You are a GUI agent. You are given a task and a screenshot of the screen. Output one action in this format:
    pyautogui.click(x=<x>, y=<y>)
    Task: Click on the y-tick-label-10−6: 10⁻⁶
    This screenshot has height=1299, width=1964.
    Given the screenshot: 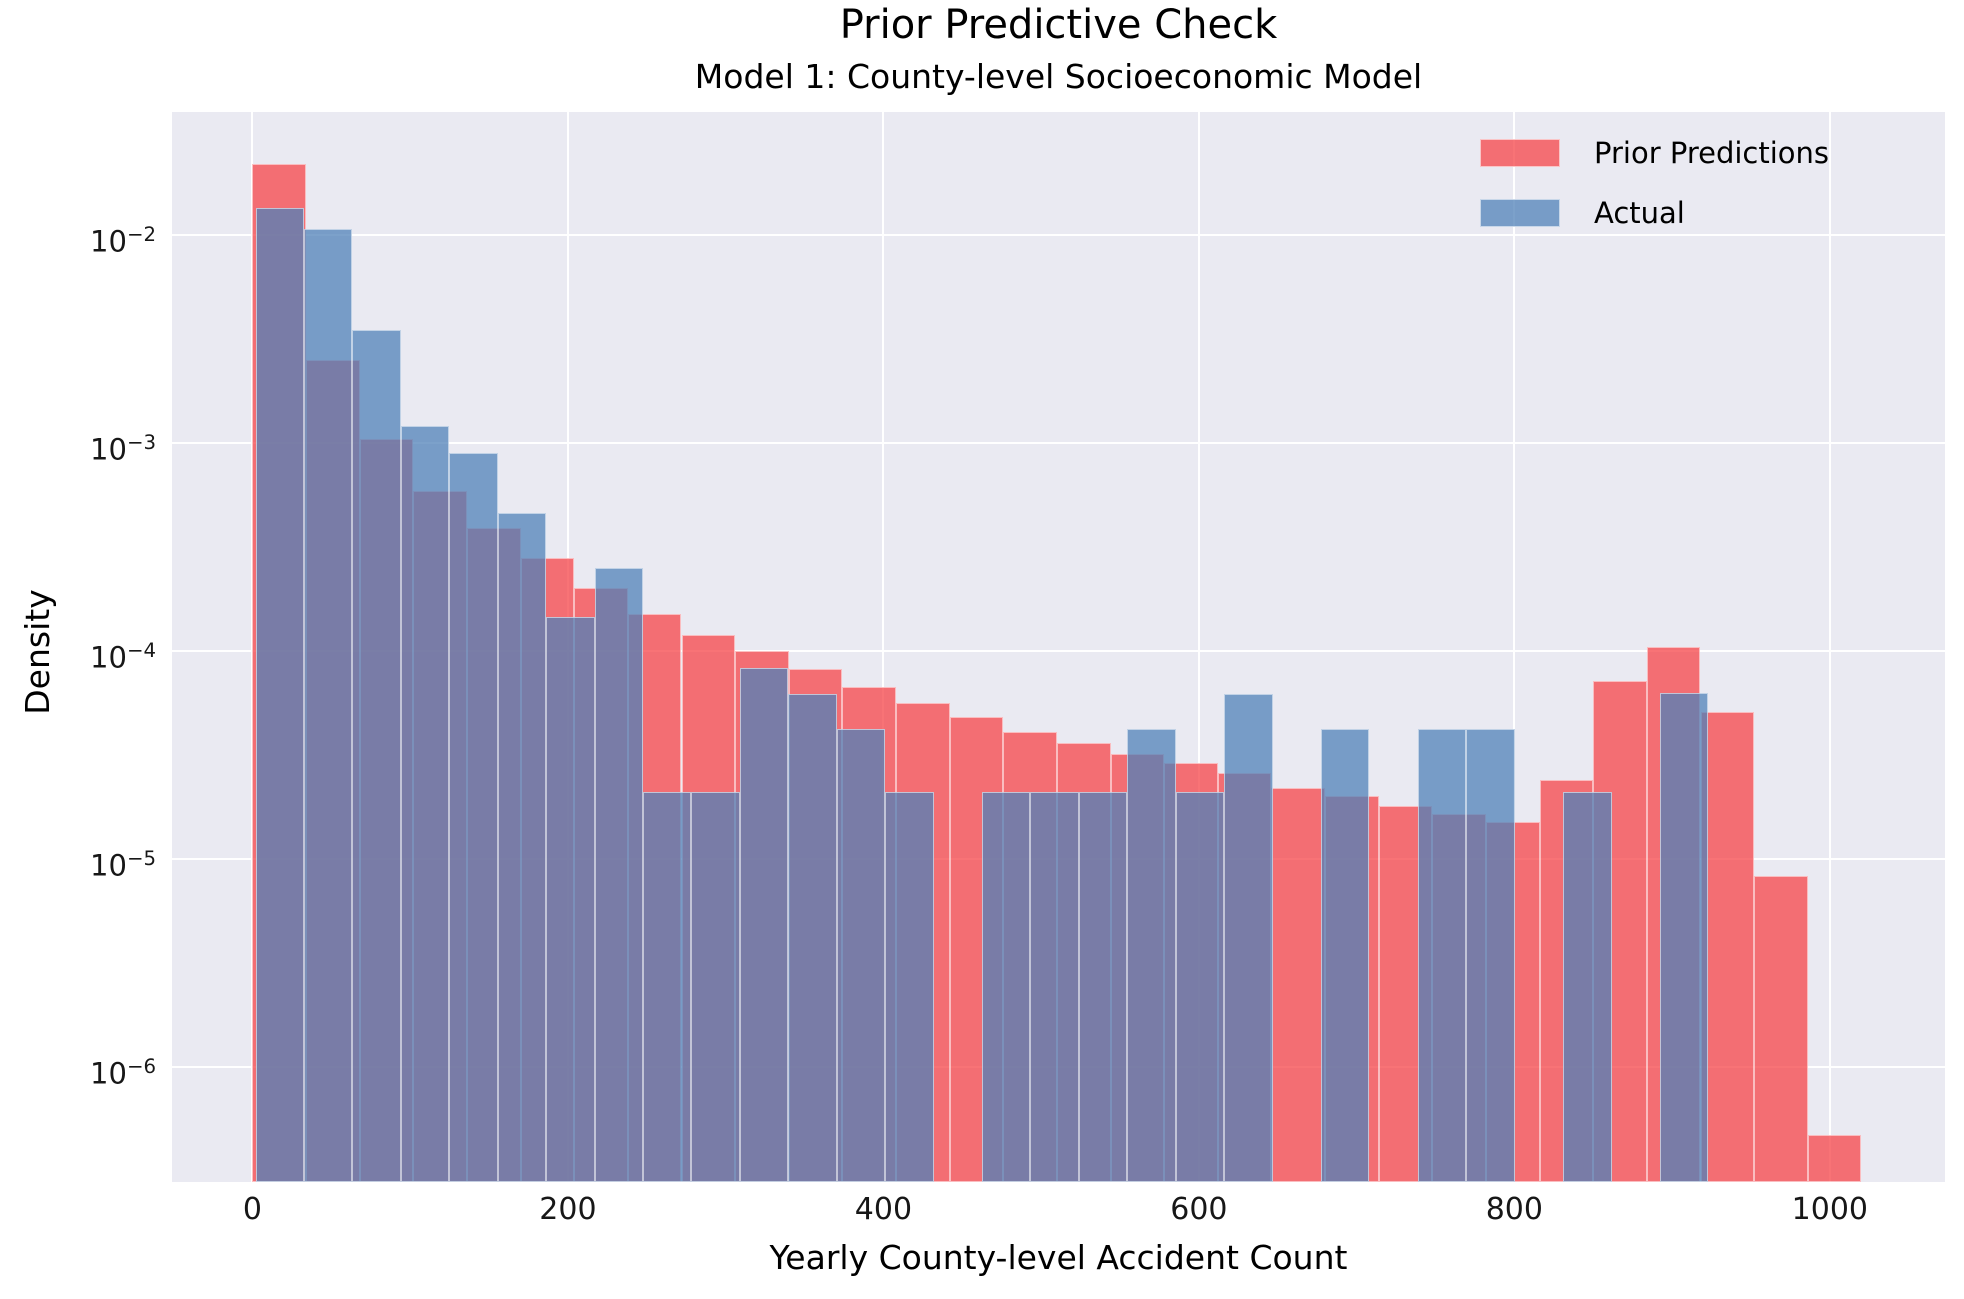 What is the action you would take?
    pyautogui.click(x=123, y=1073)
    